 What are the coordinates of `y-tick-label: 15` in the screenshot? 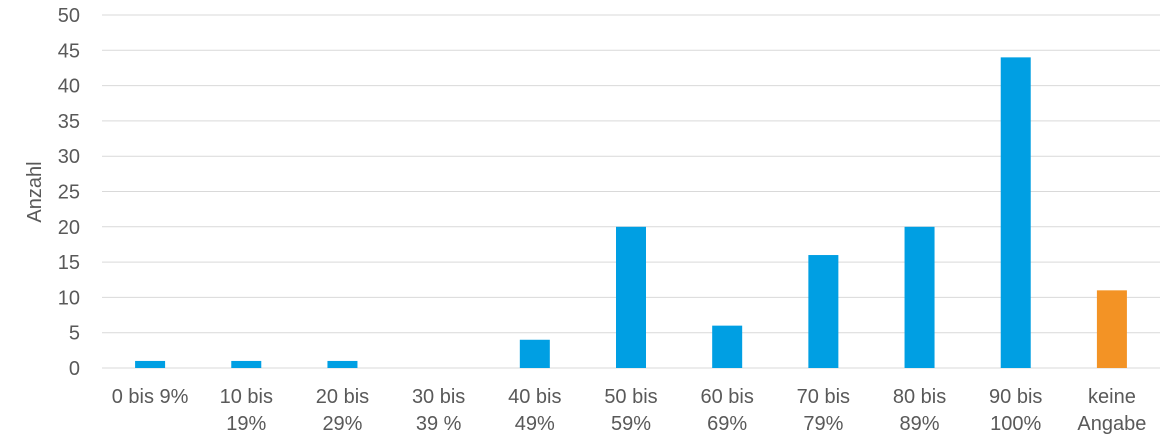 It's located at (69, 263).